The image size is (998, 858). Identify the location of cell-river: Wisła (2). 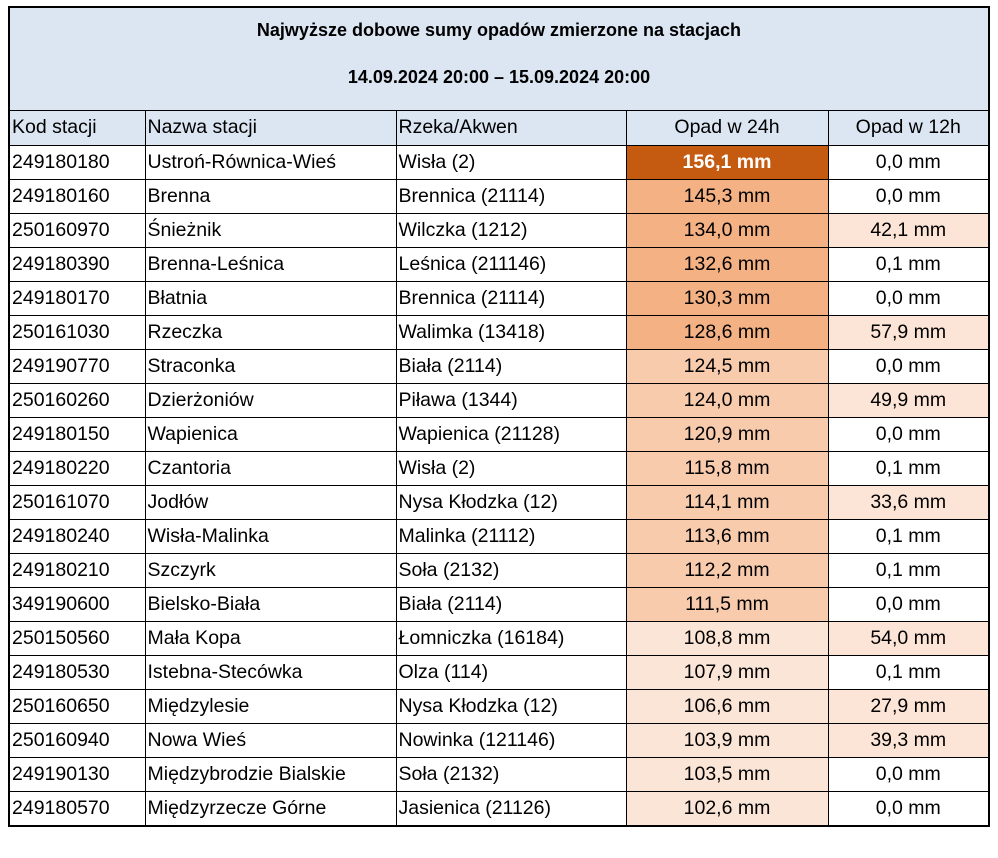
(511, 162).